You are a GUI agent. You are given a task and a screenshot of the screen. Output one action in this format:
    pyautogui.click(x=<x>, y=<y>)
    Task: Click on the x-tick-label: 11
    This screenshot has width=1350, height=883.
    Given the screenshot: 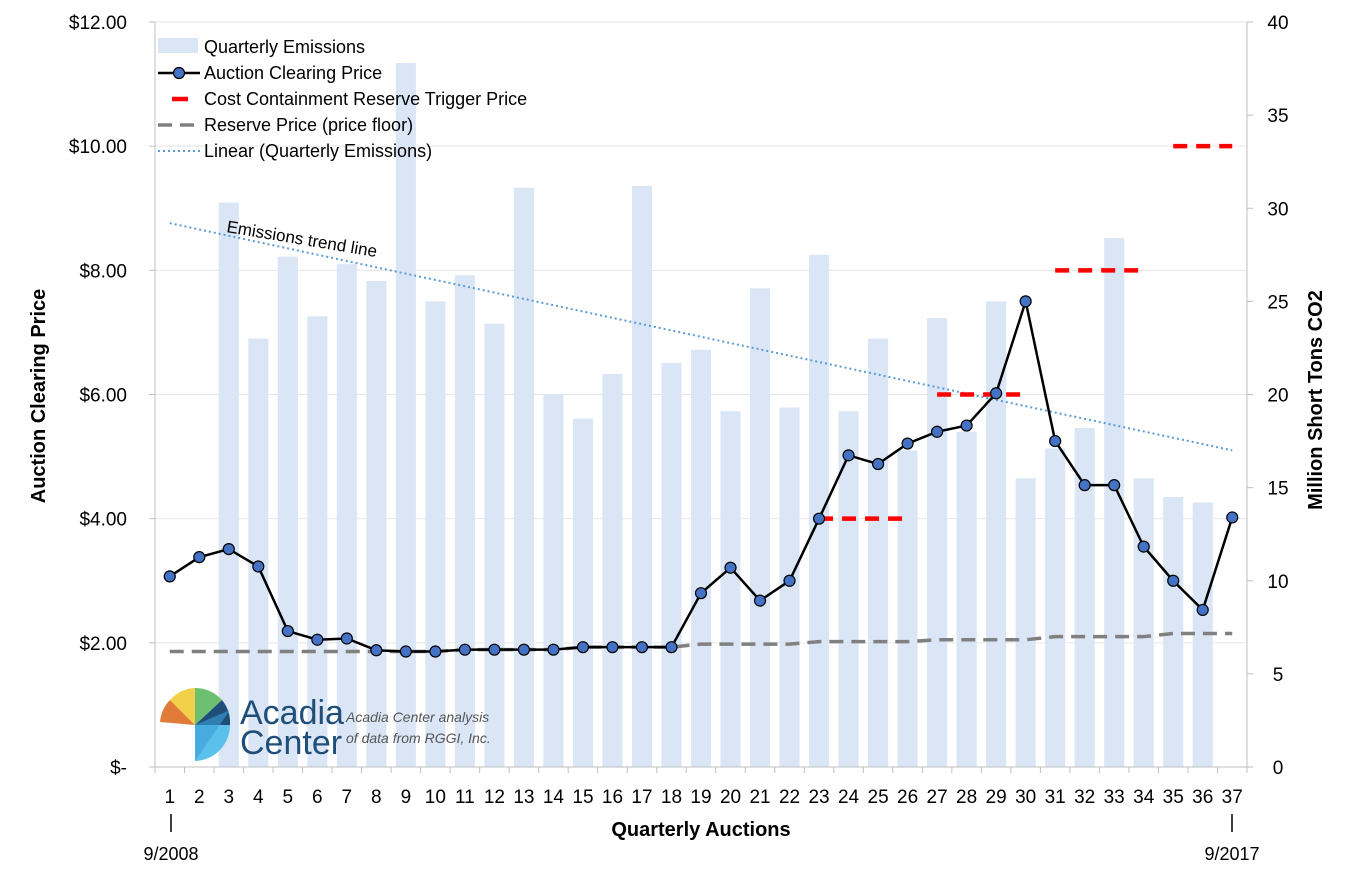 What is the action you would take?
    pyautogui.click(x=465, y=797)
    